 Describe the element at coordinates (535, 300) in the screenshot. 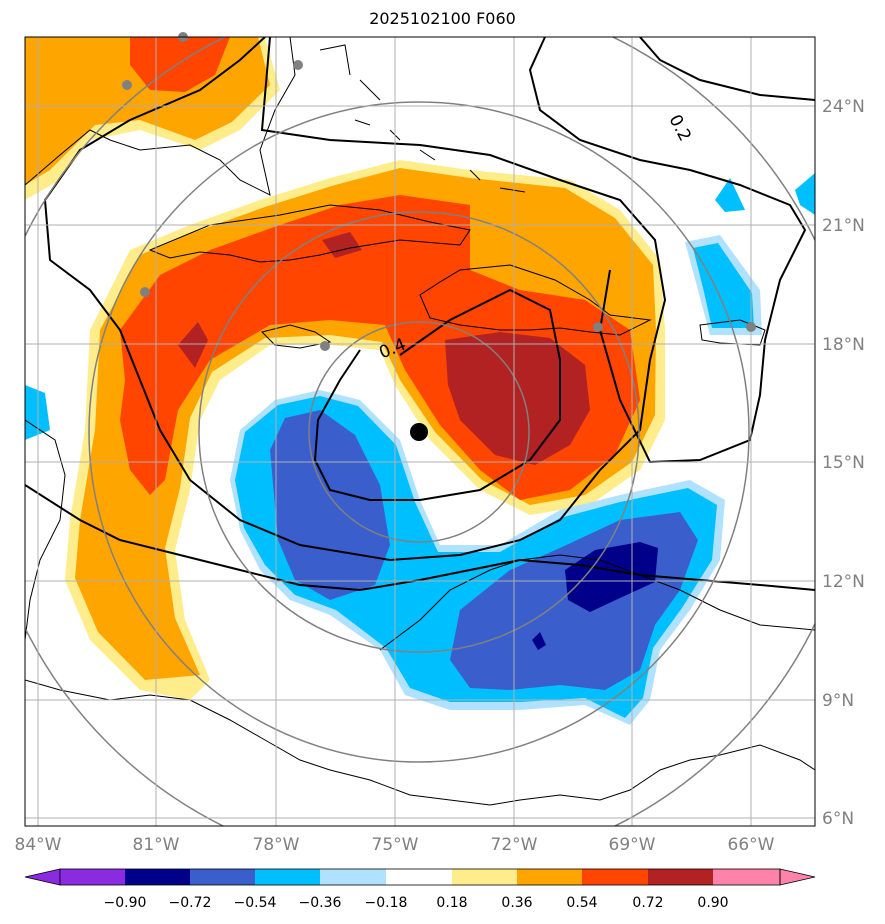

I see `coast-hispaniola` at that location.